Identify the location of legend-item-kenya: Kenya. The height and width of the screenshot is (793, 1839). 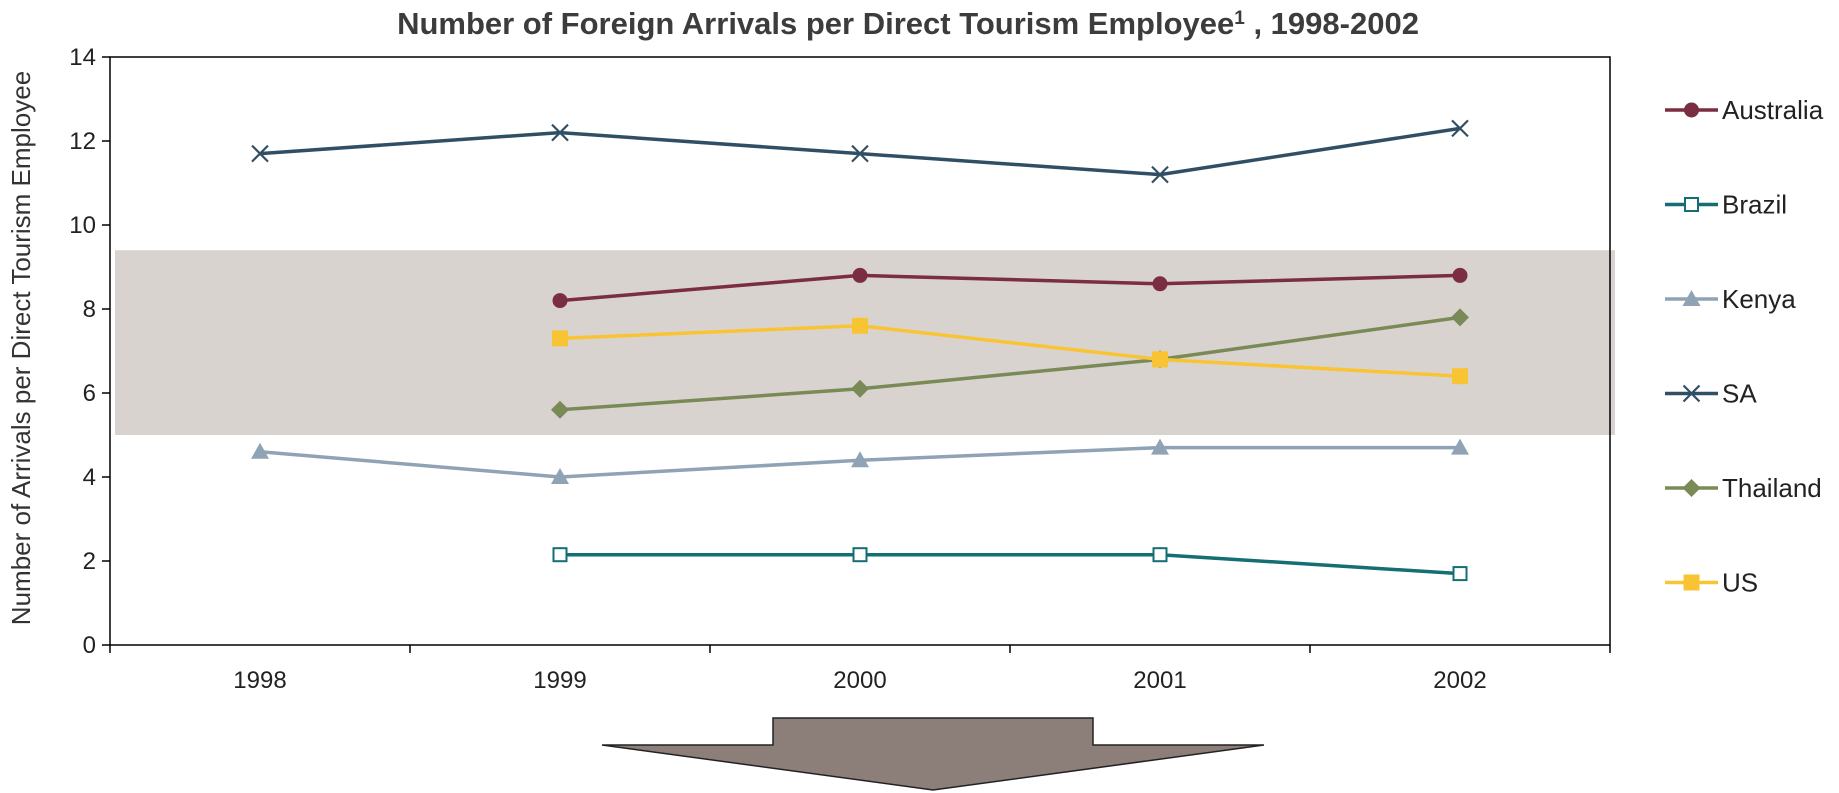
(1730, 299).